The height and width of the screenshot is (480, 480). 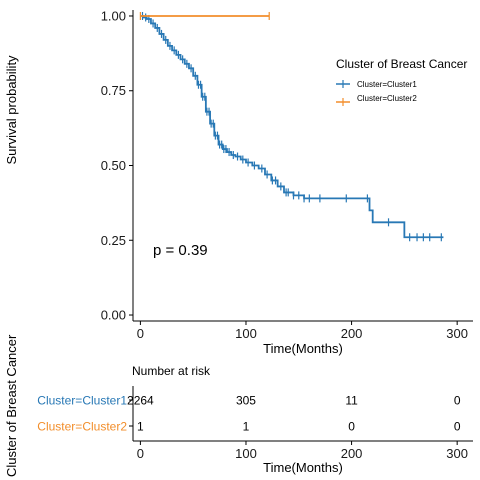 I want to click on risk-table-title: Number at risk, so click(x=171, y=371).